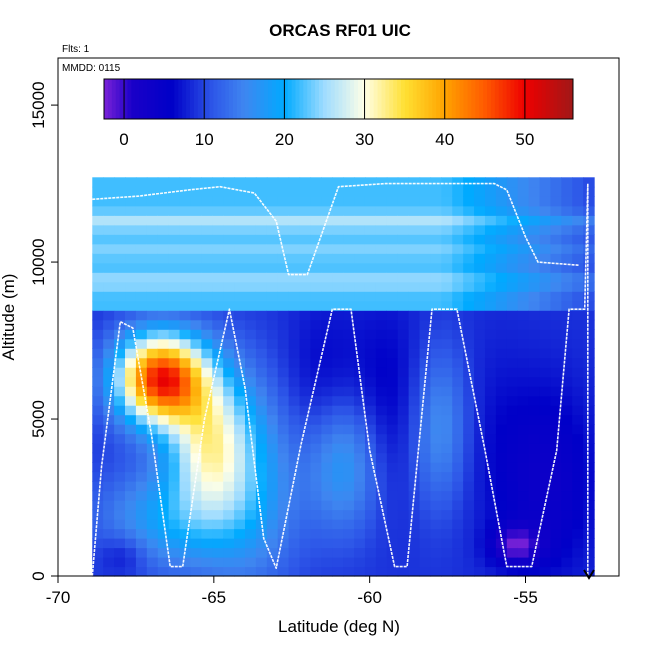 Image resolution: width=650 pixels, height=650 pixels. What do you see at coordinates (292, 591) in the screenshot?
I see `x-axis: -70 -65 -60 -55` at bounding box center [292, 591].